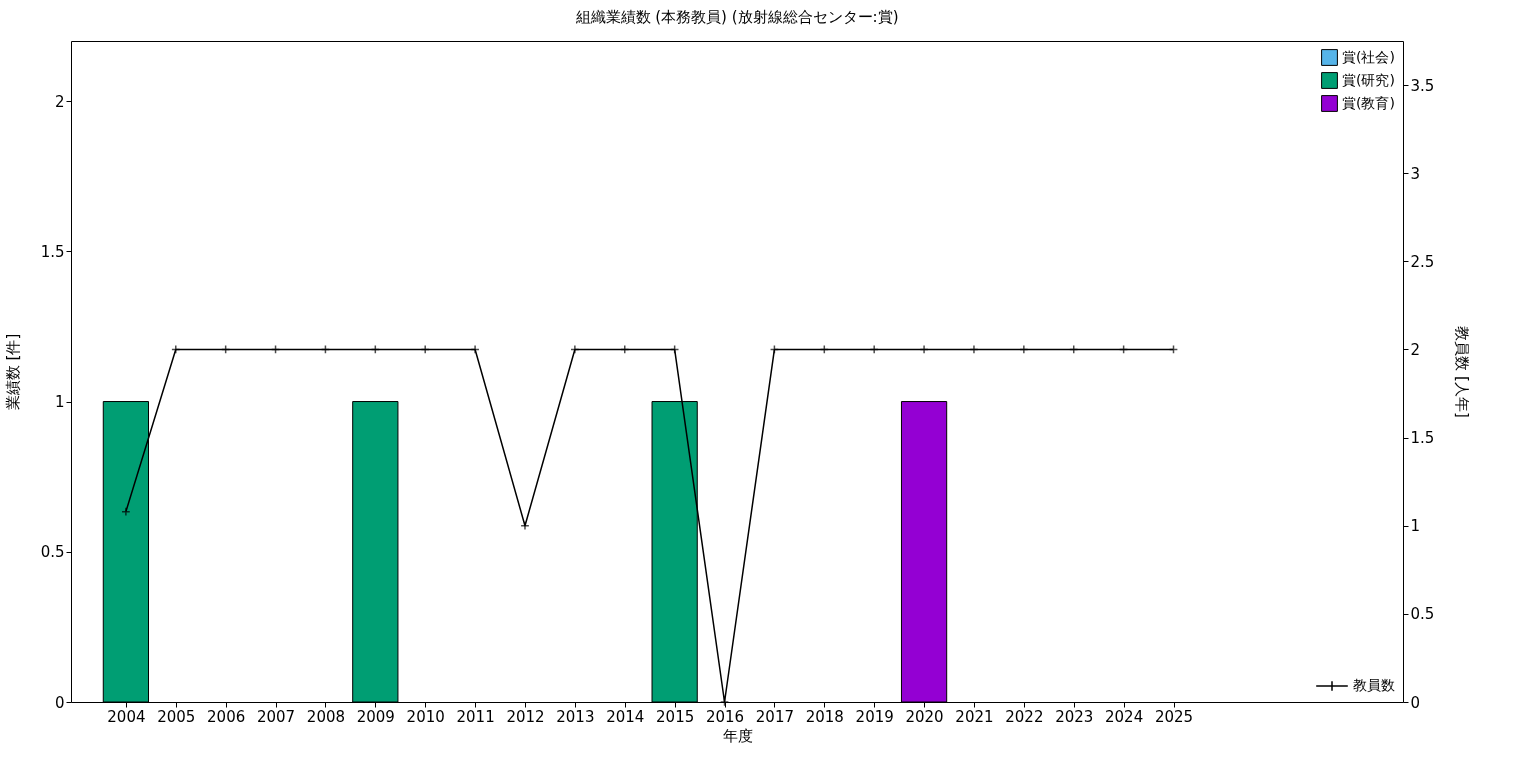 The image size is (1536, 768). What do you see at coordinates (1415, 526) in the screenshot?
I see `y2-tick-label: 1` at bounding box center [1415, 526].